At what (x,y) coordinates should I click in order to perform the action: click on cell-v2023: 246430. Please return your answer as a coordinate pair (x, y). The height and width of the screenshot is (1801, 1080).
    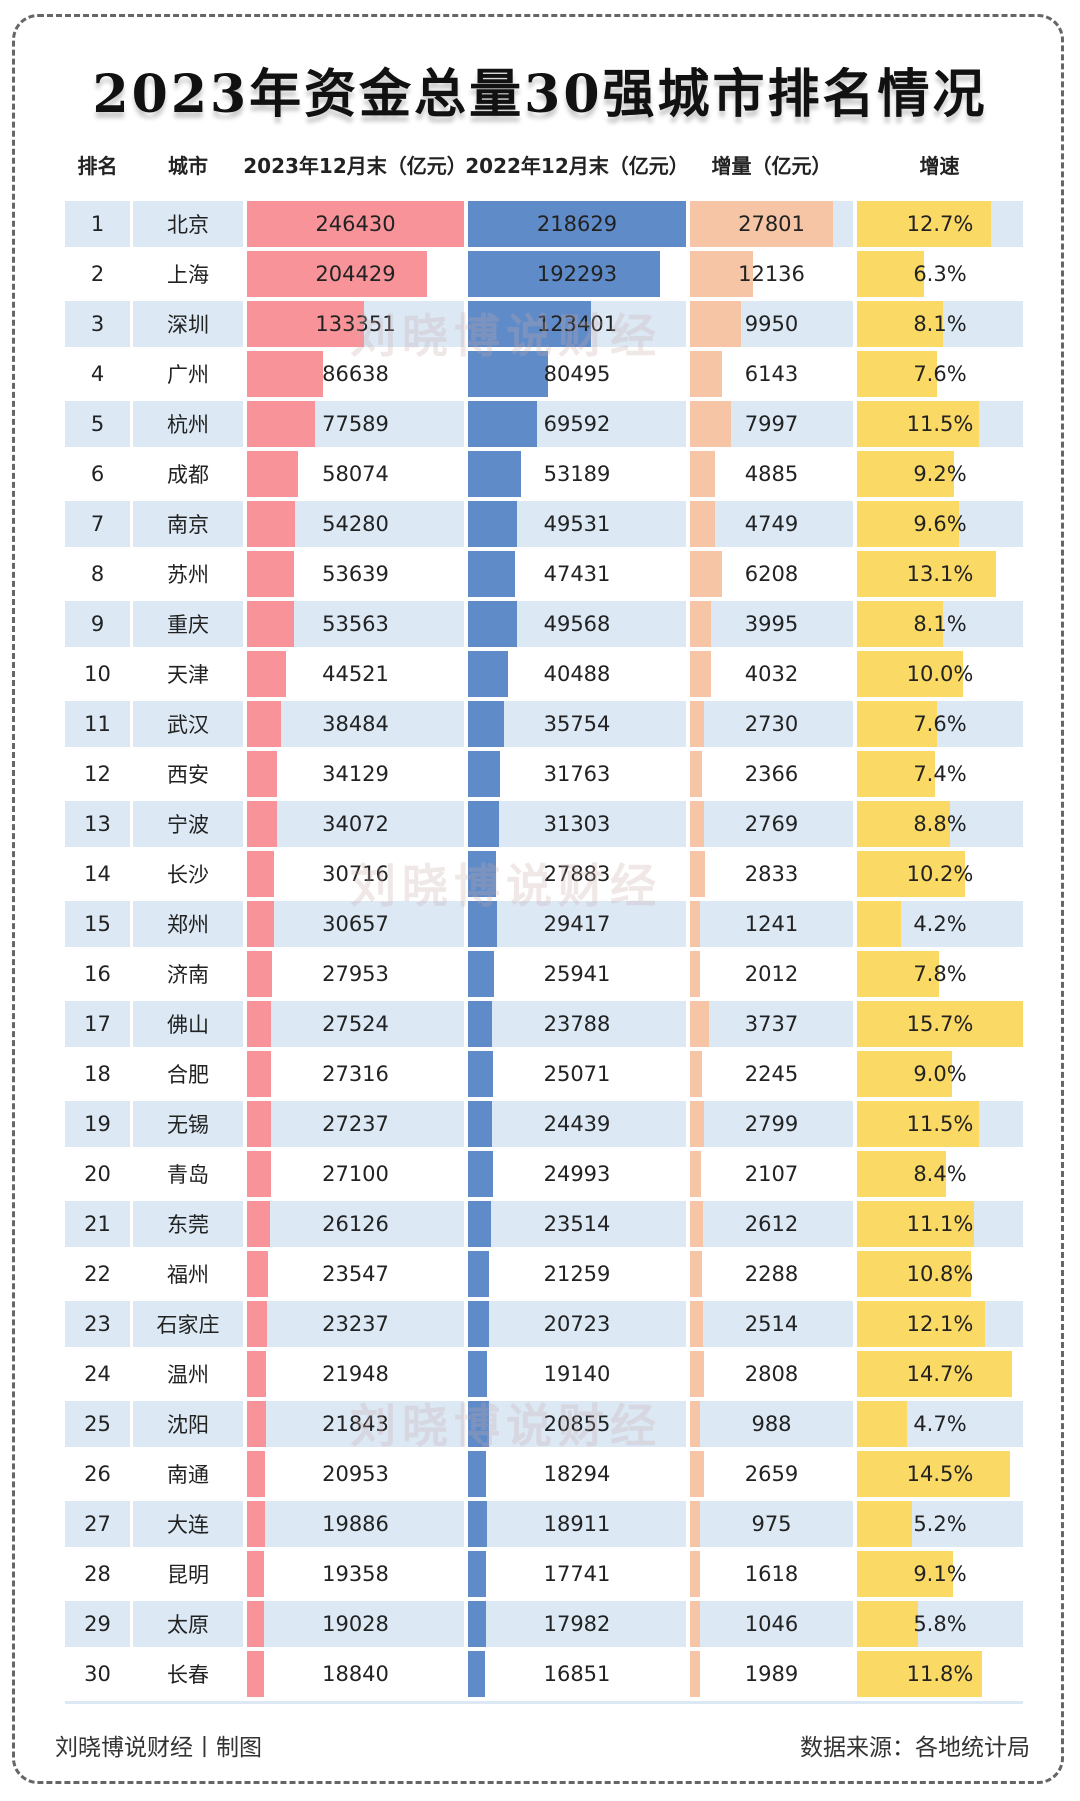
    Looking at the image, I should click on (355, 224).